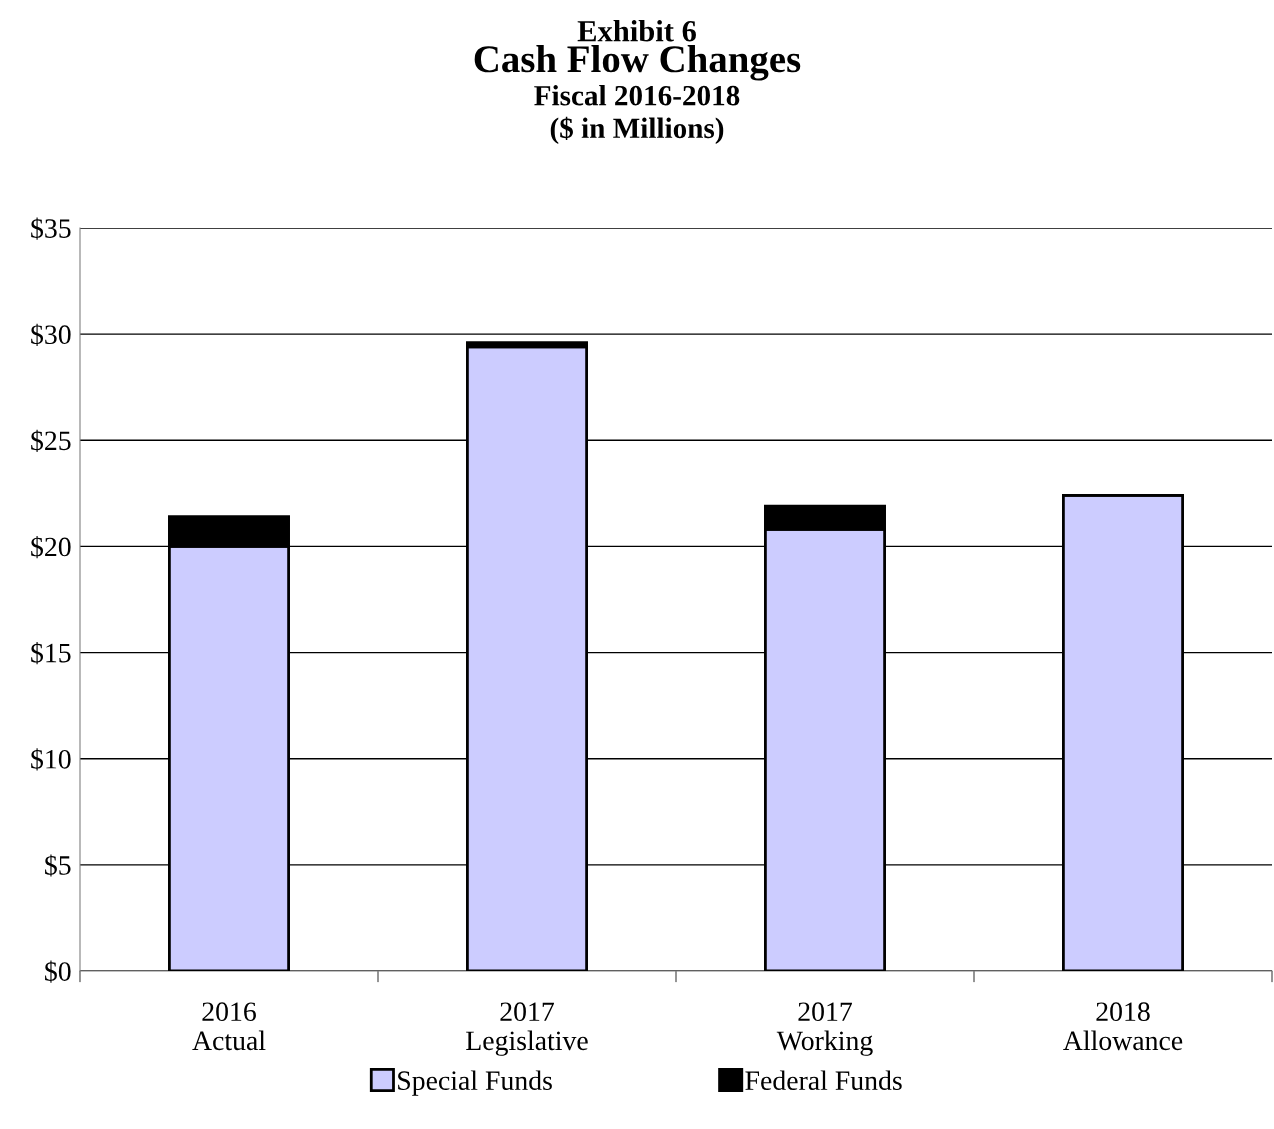  What do you see at coordinates (51, 547) in the screenshot?
I see `y-tick-label: $20` at bounding box center [51, 547].